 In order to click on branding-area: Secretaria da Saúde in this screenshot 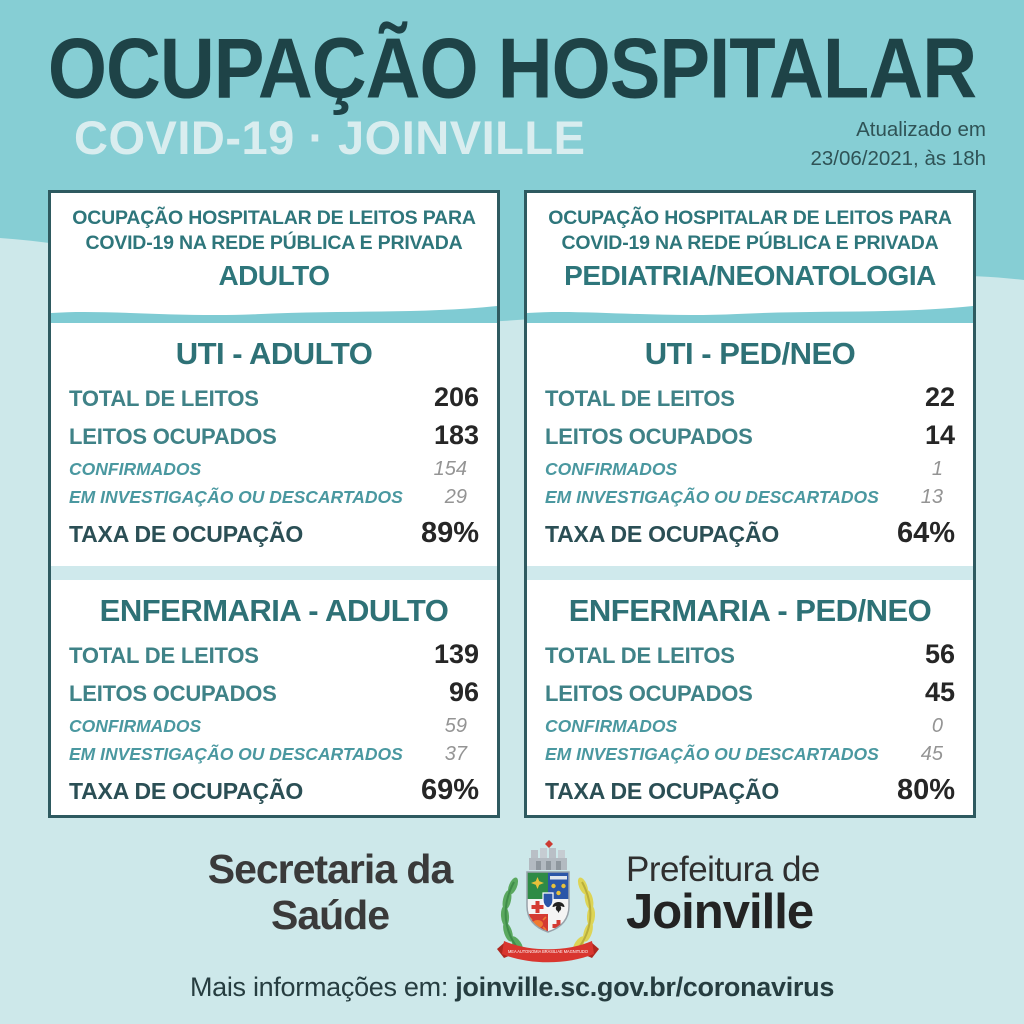, I will do `click(512, 903)`.